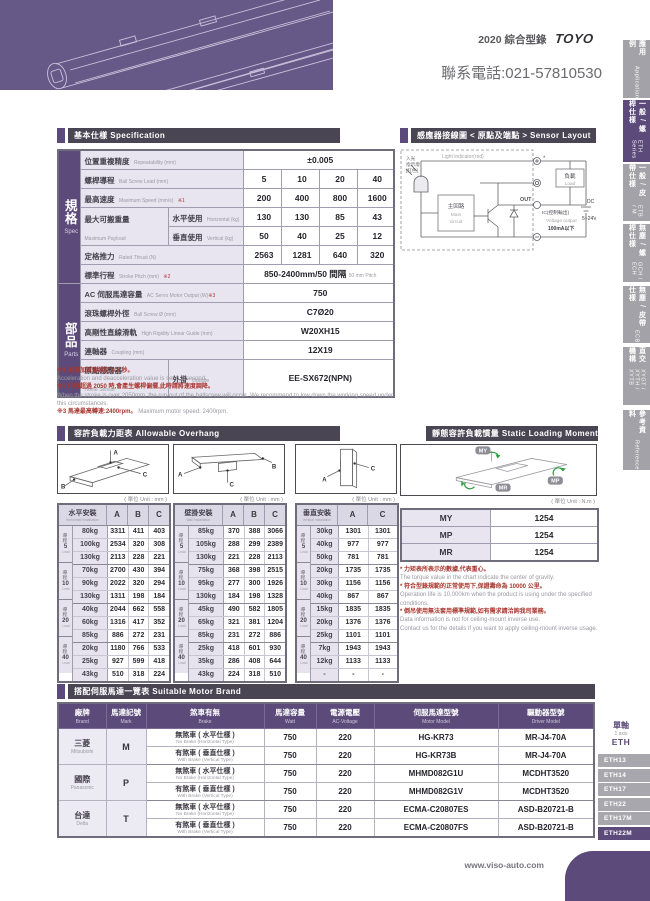  I want to click on moment-value: 1254, so click(544, 535).